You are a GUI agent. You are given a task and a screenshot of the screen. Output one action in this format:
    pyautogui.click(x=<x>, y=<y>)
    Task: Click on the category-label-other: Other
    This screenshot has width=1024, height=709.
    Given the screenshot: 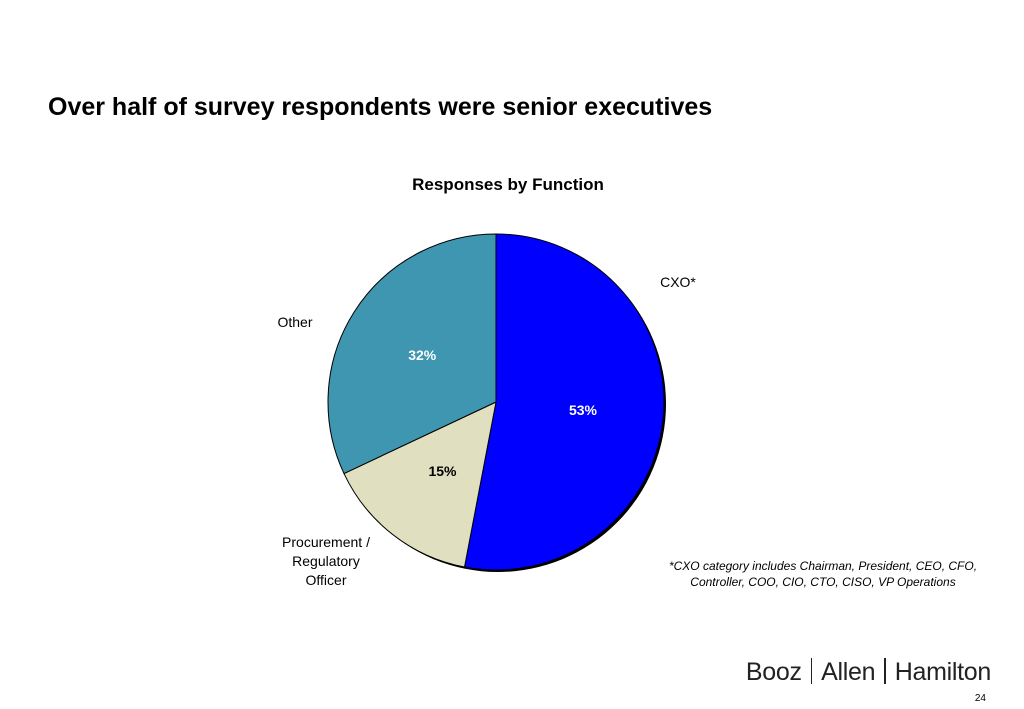 What is the action you would take?
    pyautogui.click(x=295, y=322)
    